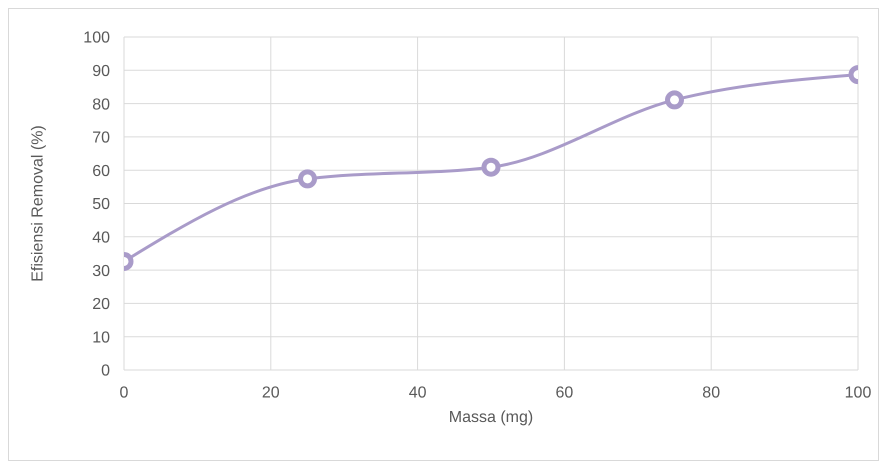  What do you see at coordinates (858, 393) in the screenshot?
I see `x-tick-label: 100` at bounding box center [858, 393].